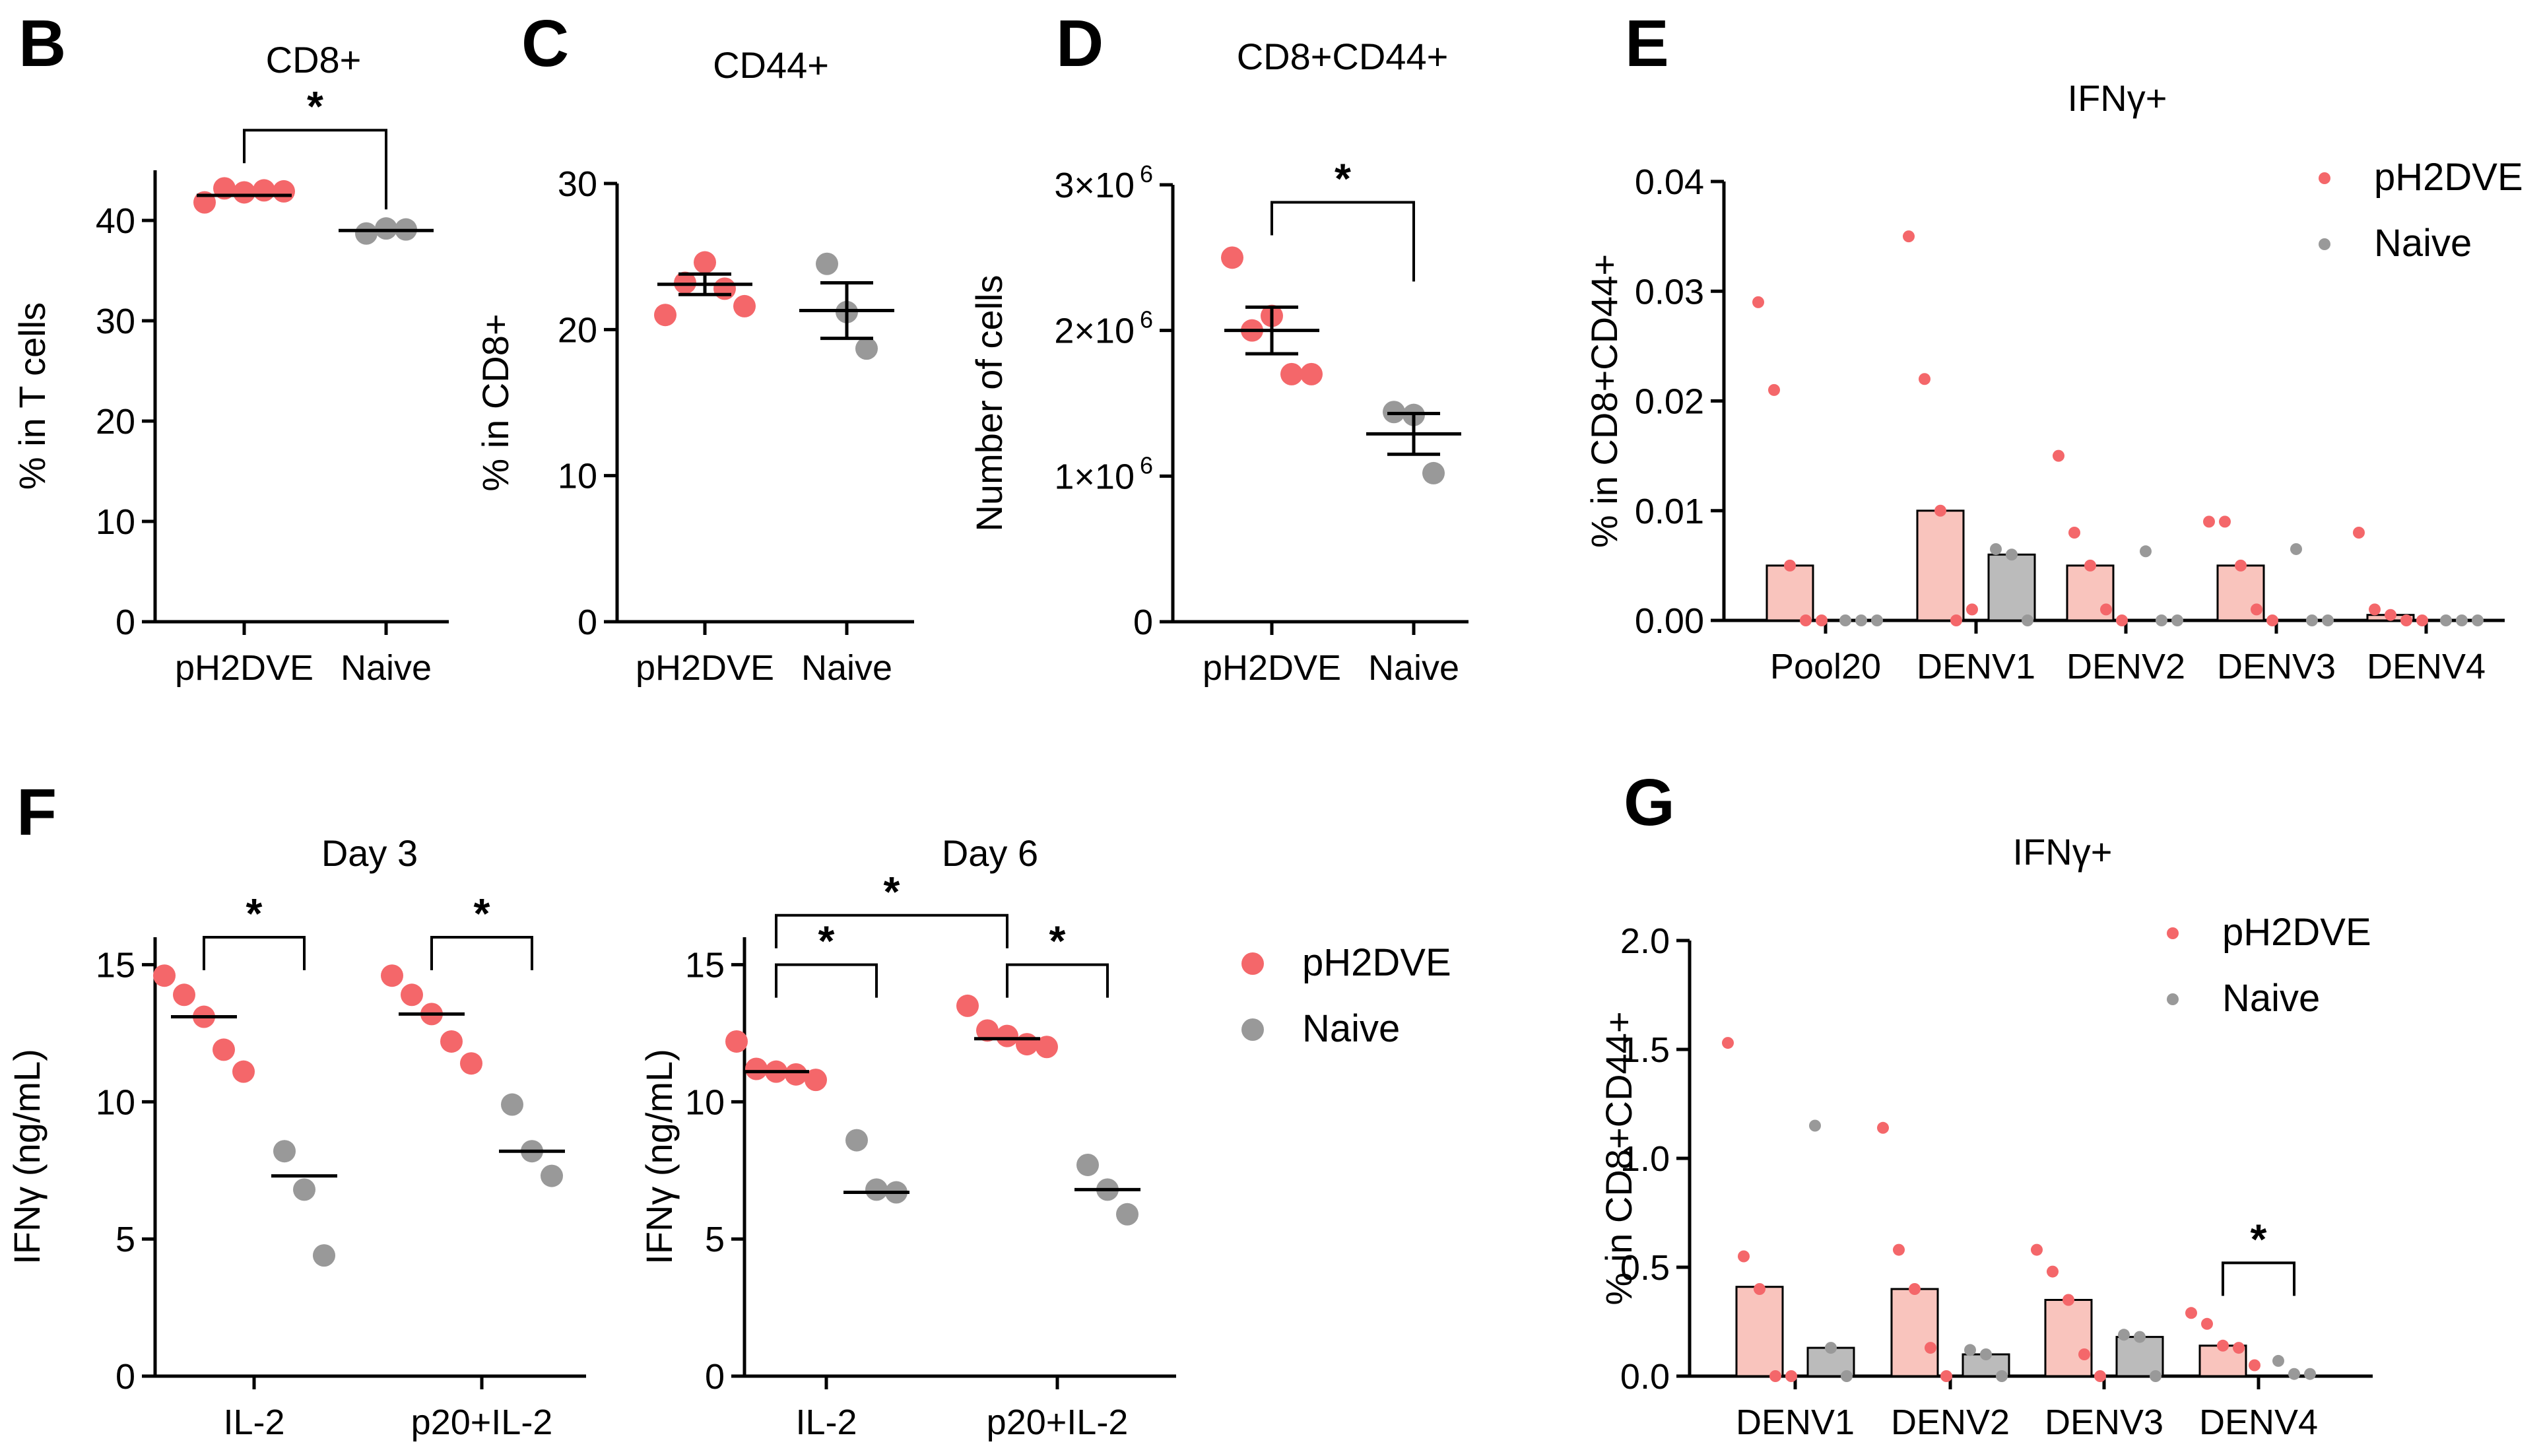  I want to click on x-tick-label: Pool20, so click(1826, 666).